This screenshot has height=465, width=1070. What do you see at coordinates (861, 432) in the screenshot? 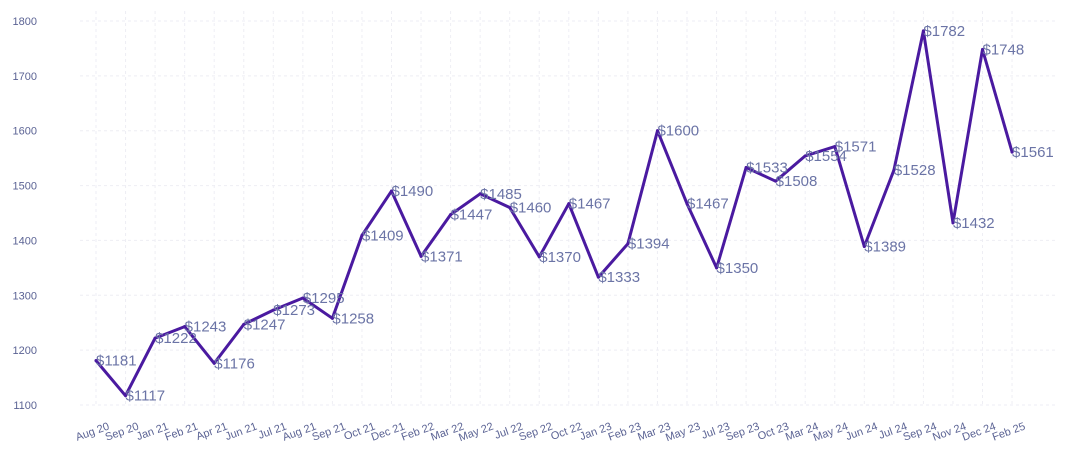
I see `x-tick-label: Jun 24` at bounding box center [861, 432].